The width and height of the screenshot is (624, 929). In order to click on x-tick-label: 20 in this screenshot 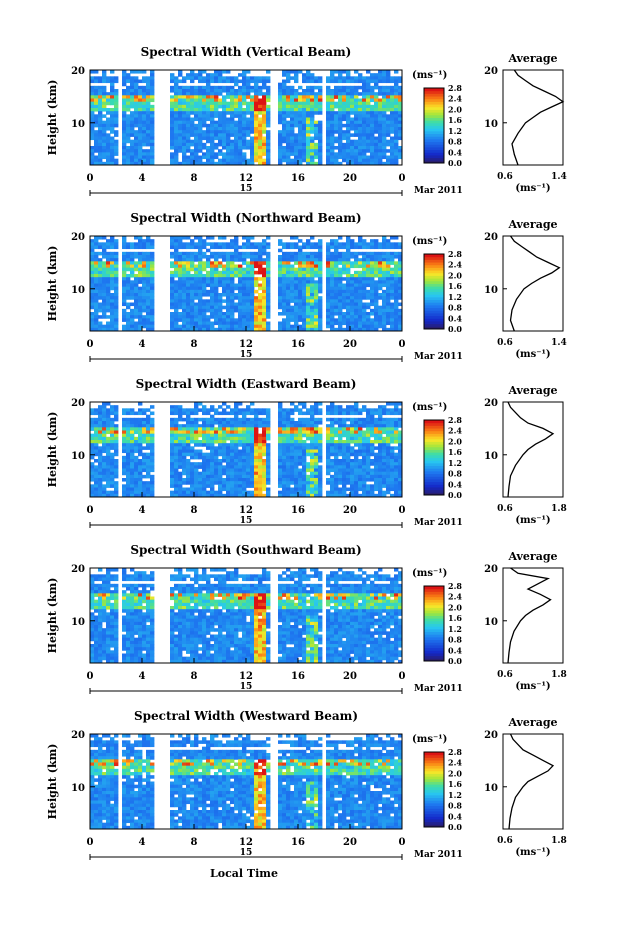, I will do `click(350, 178)`.